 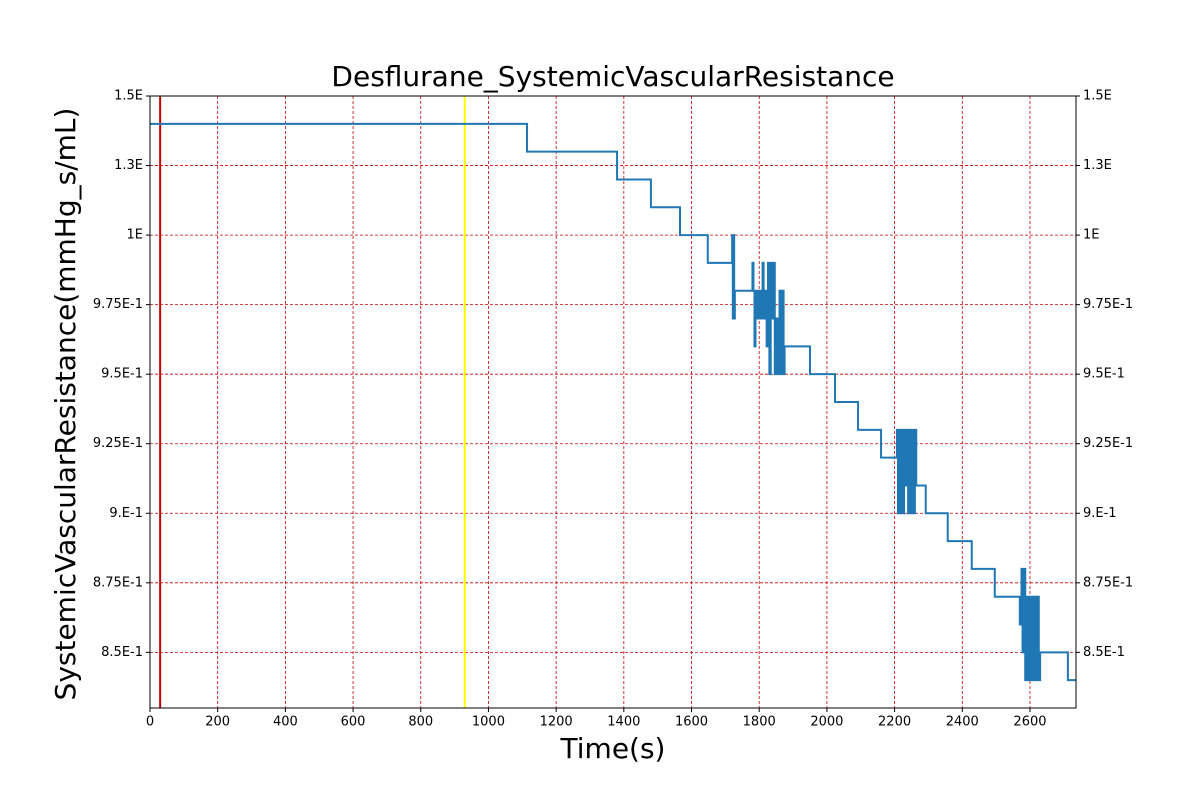 What do you see at coordinates (691, 722) in the screenshot?
I see `x-tick-label: 1600` at bounding box center [691, 722].